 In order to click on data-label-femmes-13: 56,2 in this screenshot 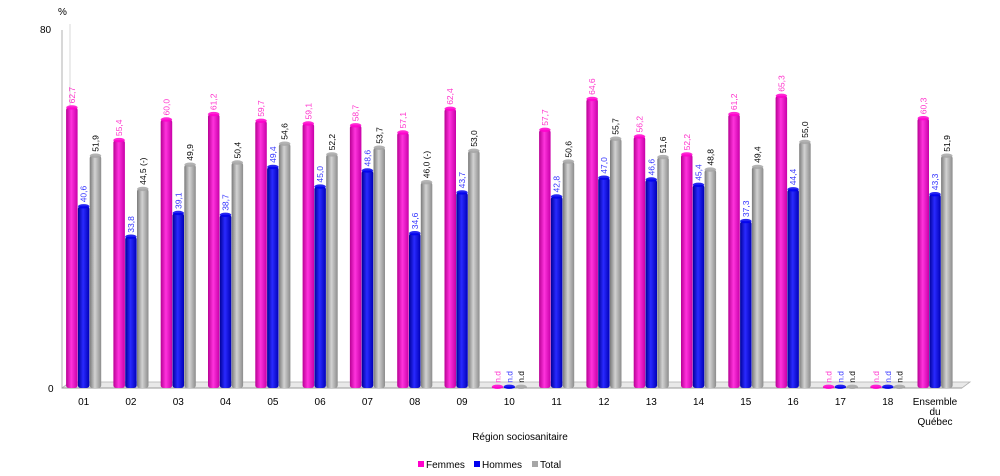, I will do `click(640, 124)`.